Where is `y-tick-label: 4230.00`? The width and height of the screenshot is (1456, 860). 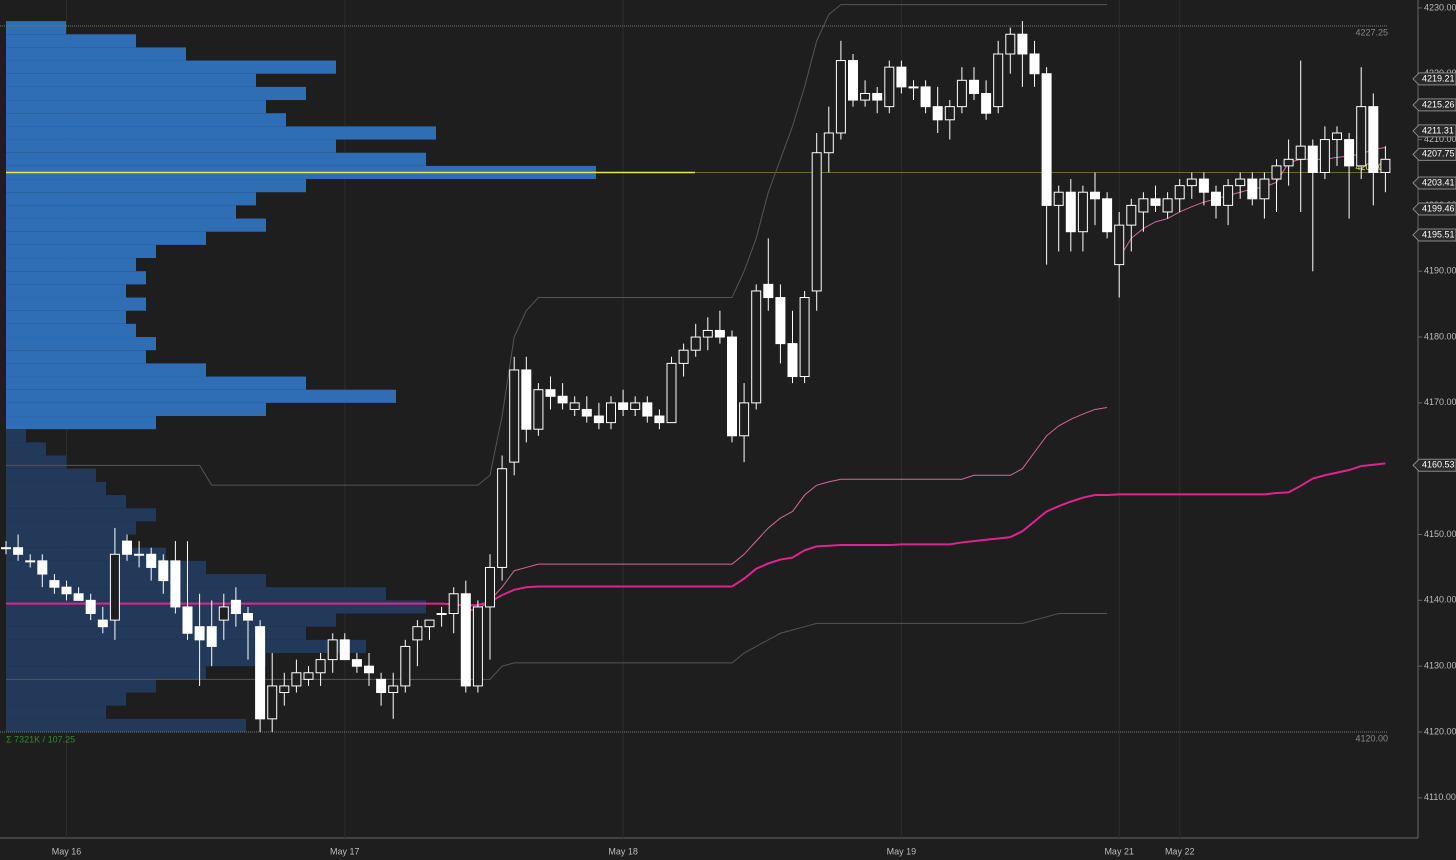
y-tick-label: 4230.00 is located at coordinates (1440, 7).